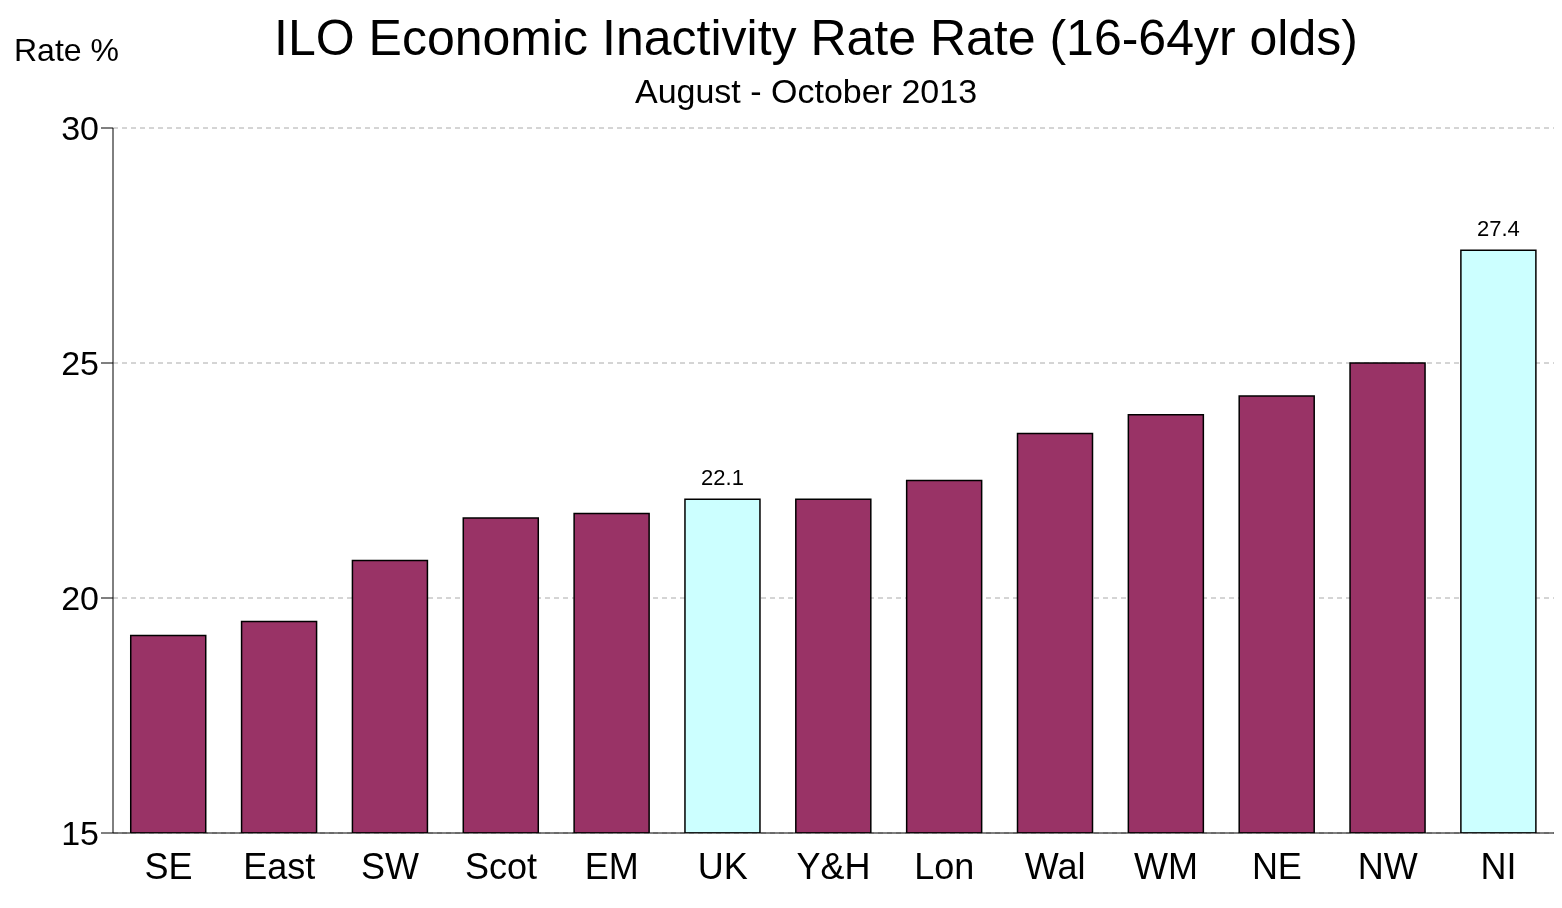 This screenshot has width=1562, height=908. I want to click on data-label: 27.4, so click(1498, 229).